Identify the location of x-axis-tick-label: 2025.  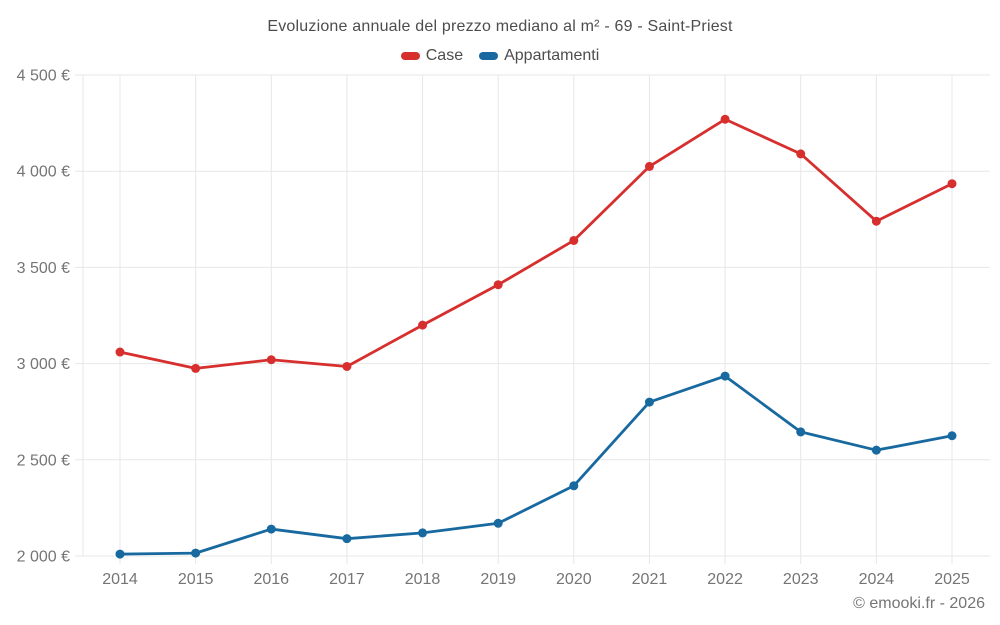
(952, 579).